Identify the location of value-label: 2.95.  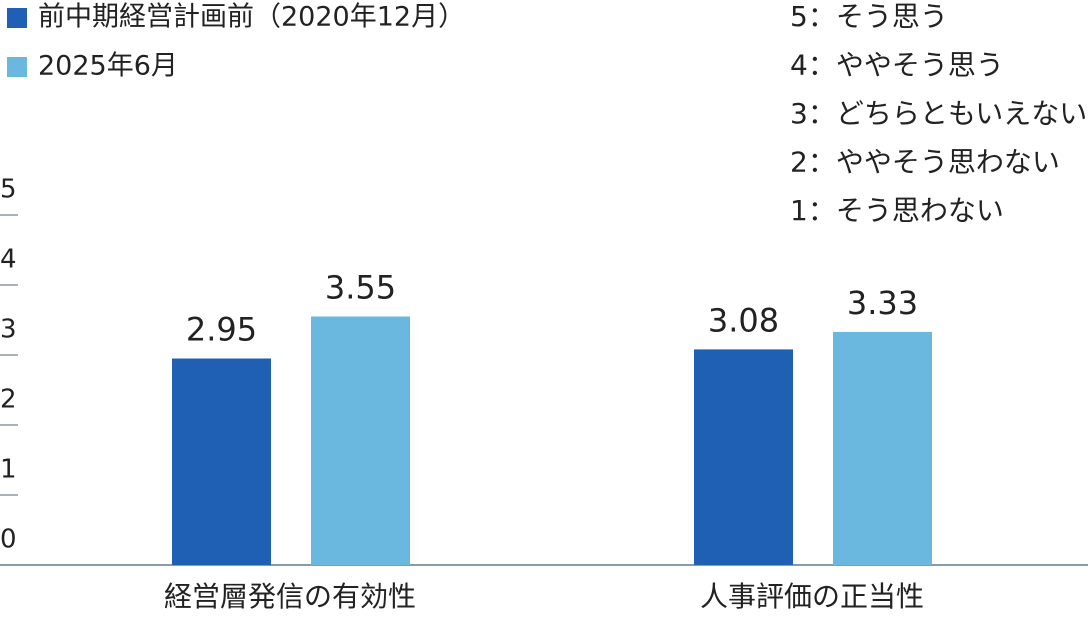
(221, 330).